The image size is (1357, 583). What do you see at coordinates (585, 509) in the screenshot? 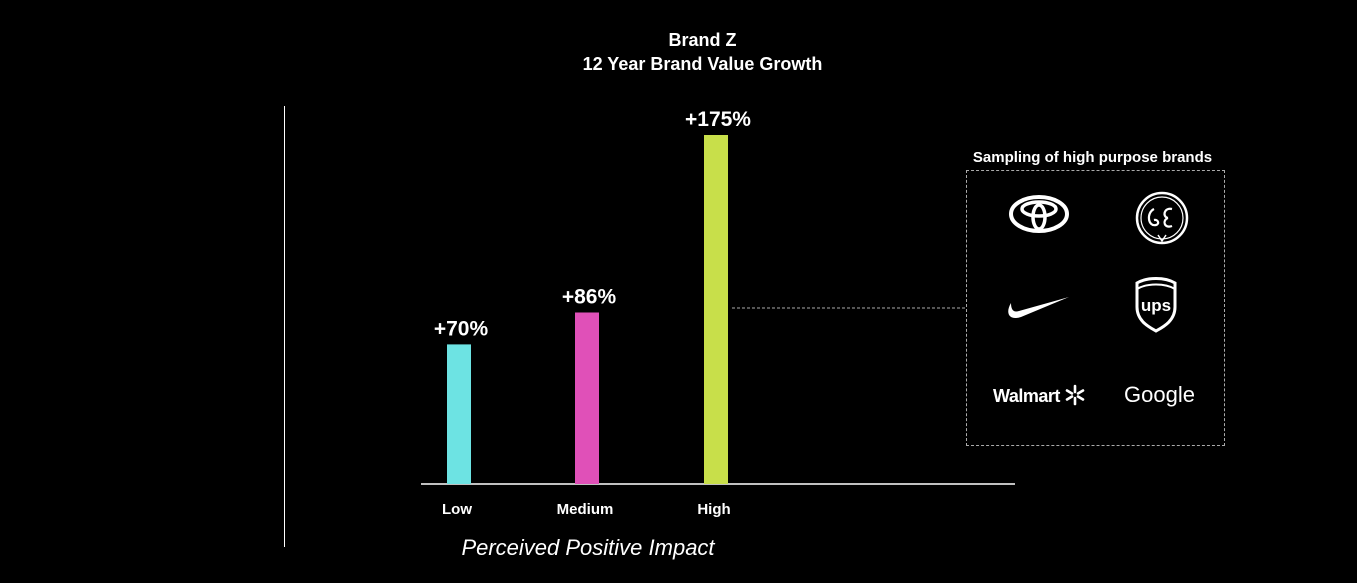
I see `tick-label-medium: Medium` at bounding box center [585, 509].